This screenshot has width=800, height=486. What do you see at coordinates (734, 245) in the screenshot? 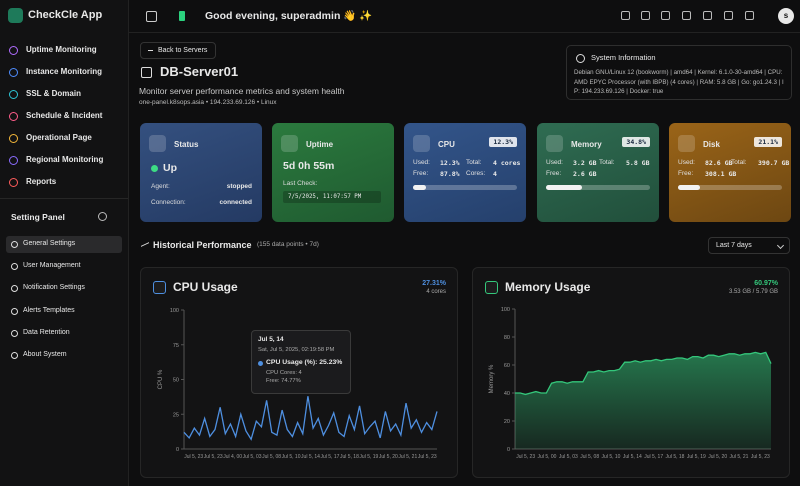
I see `range-label: Last 7 days` at bounding box center [734, 245].